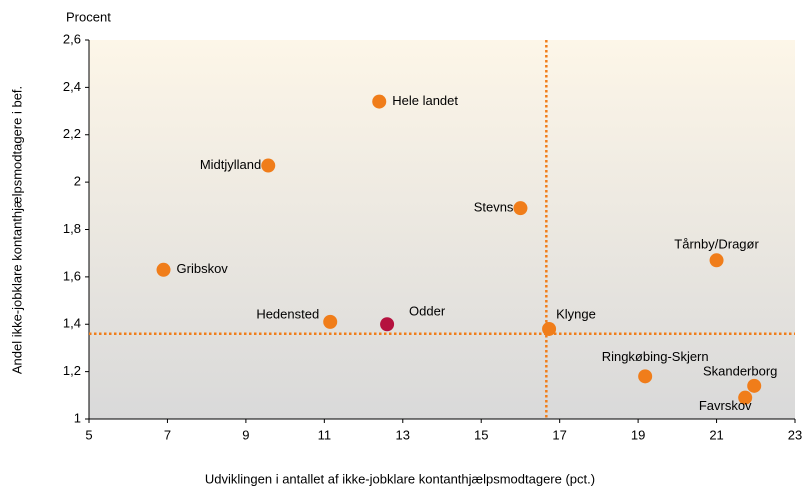 Image resolution: width=808 pixels, height=490 pixels. I want to click on point-label: Midtjylland, so click(230, 164).